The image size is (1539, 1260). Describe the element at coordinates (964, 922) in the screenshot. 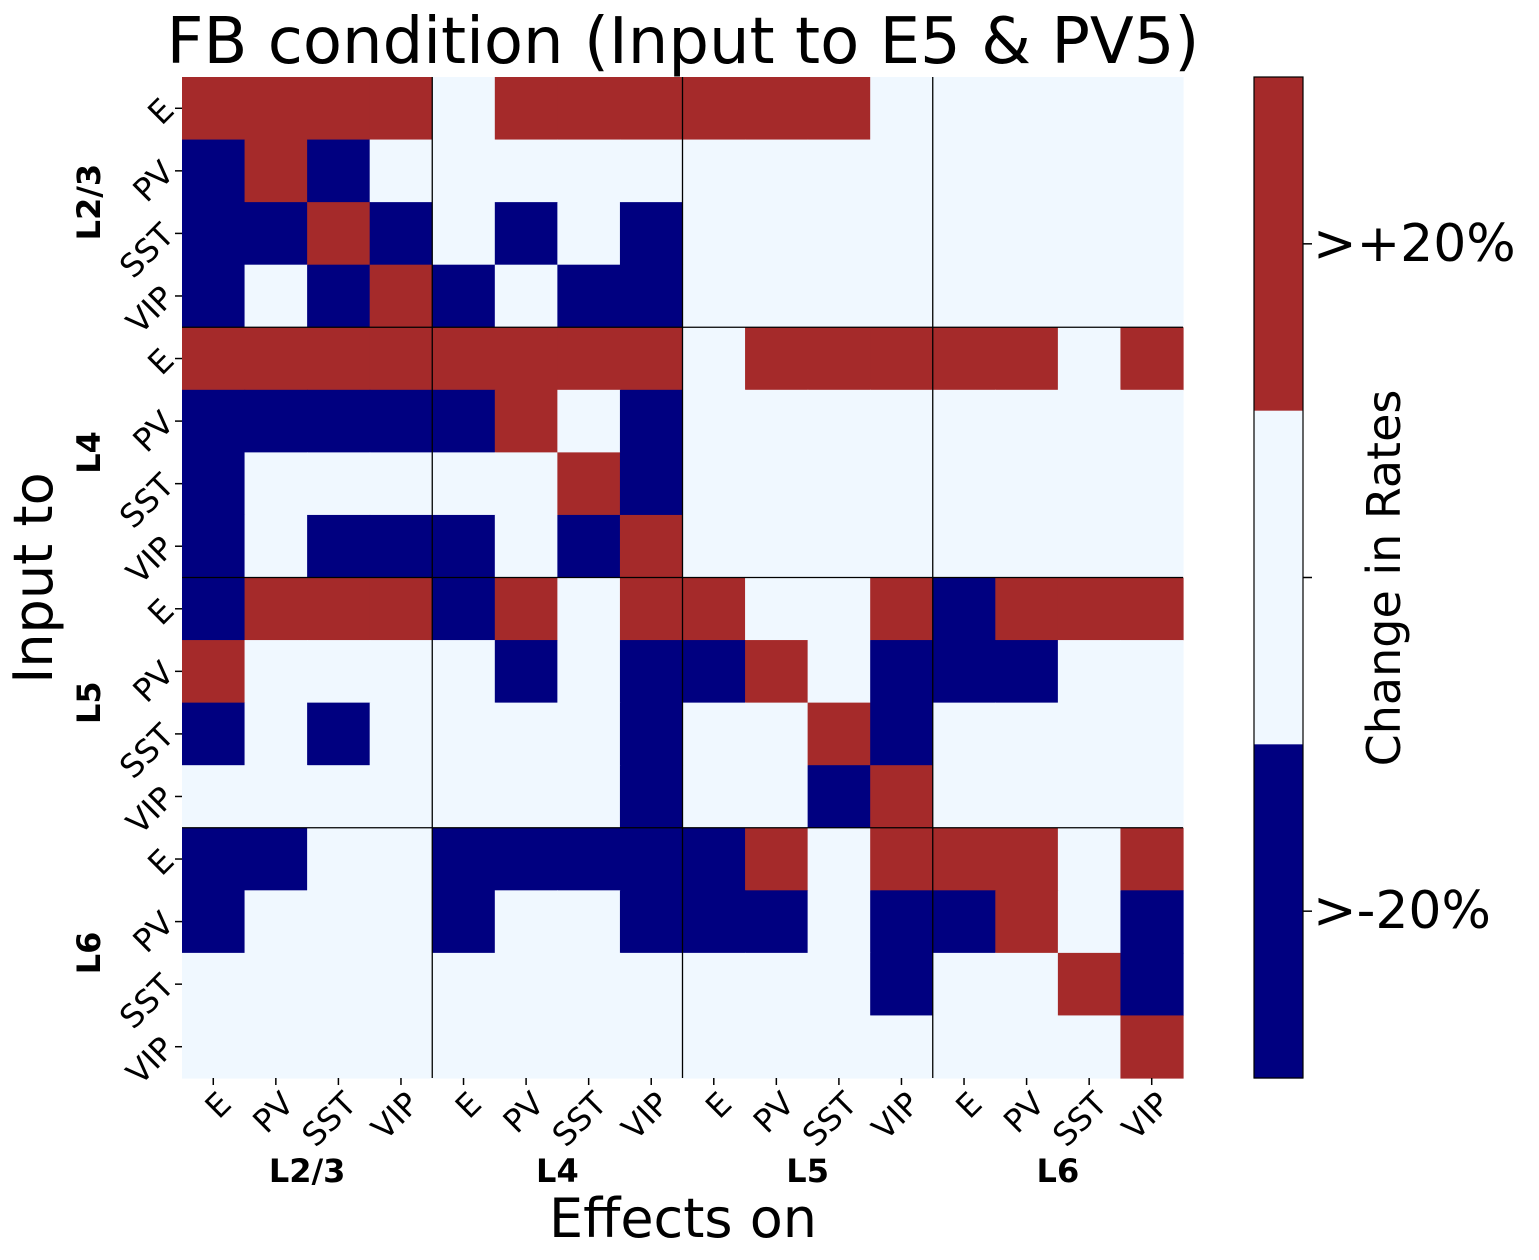

I see `heatmap-cell-r13-c12` at that location.